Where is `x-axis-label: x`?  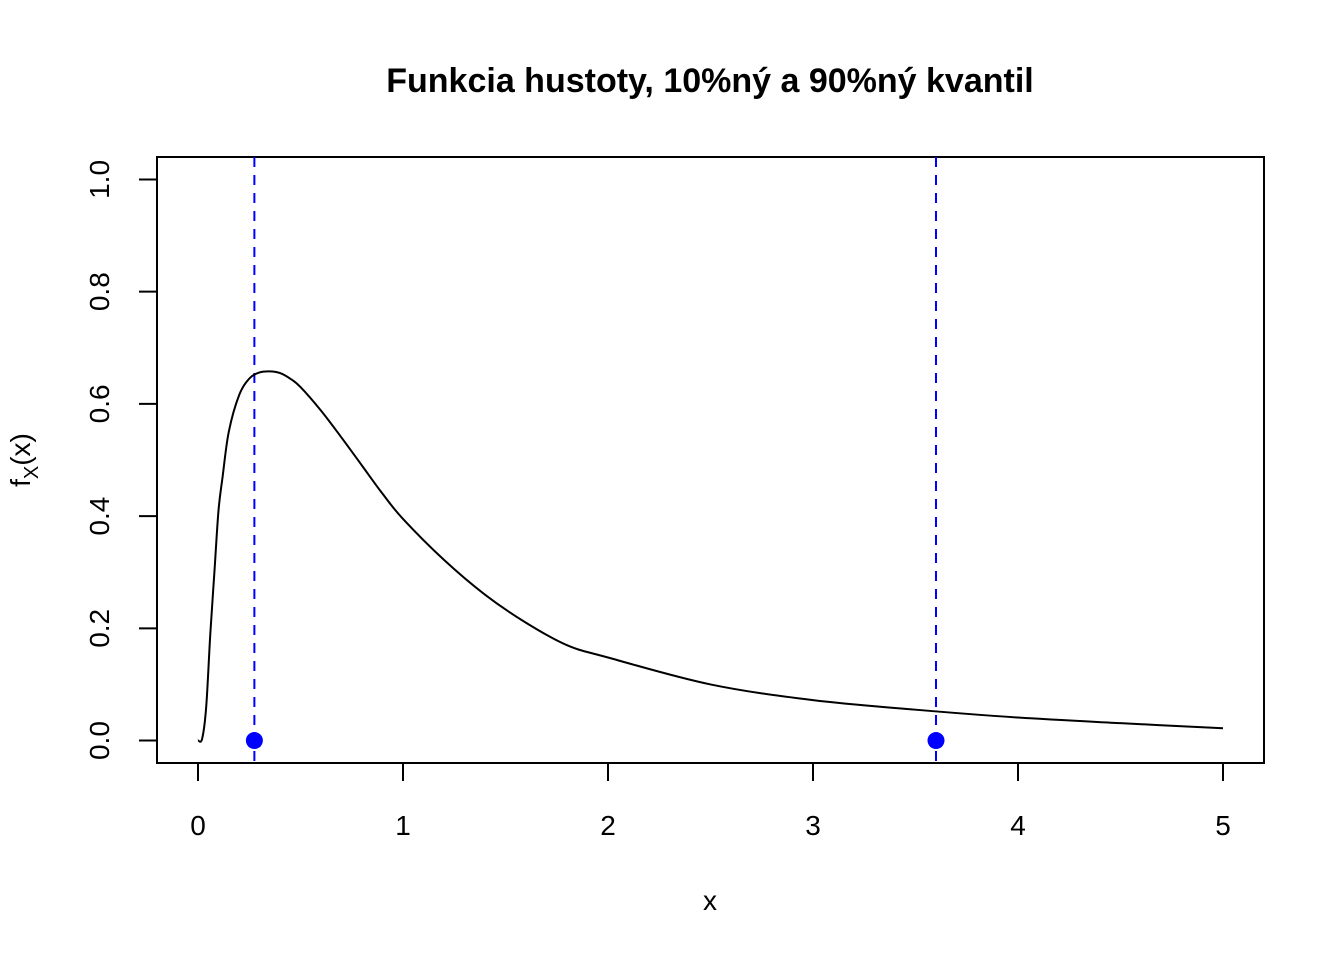 x-axis-label: x is located at coordinates (710, 900).